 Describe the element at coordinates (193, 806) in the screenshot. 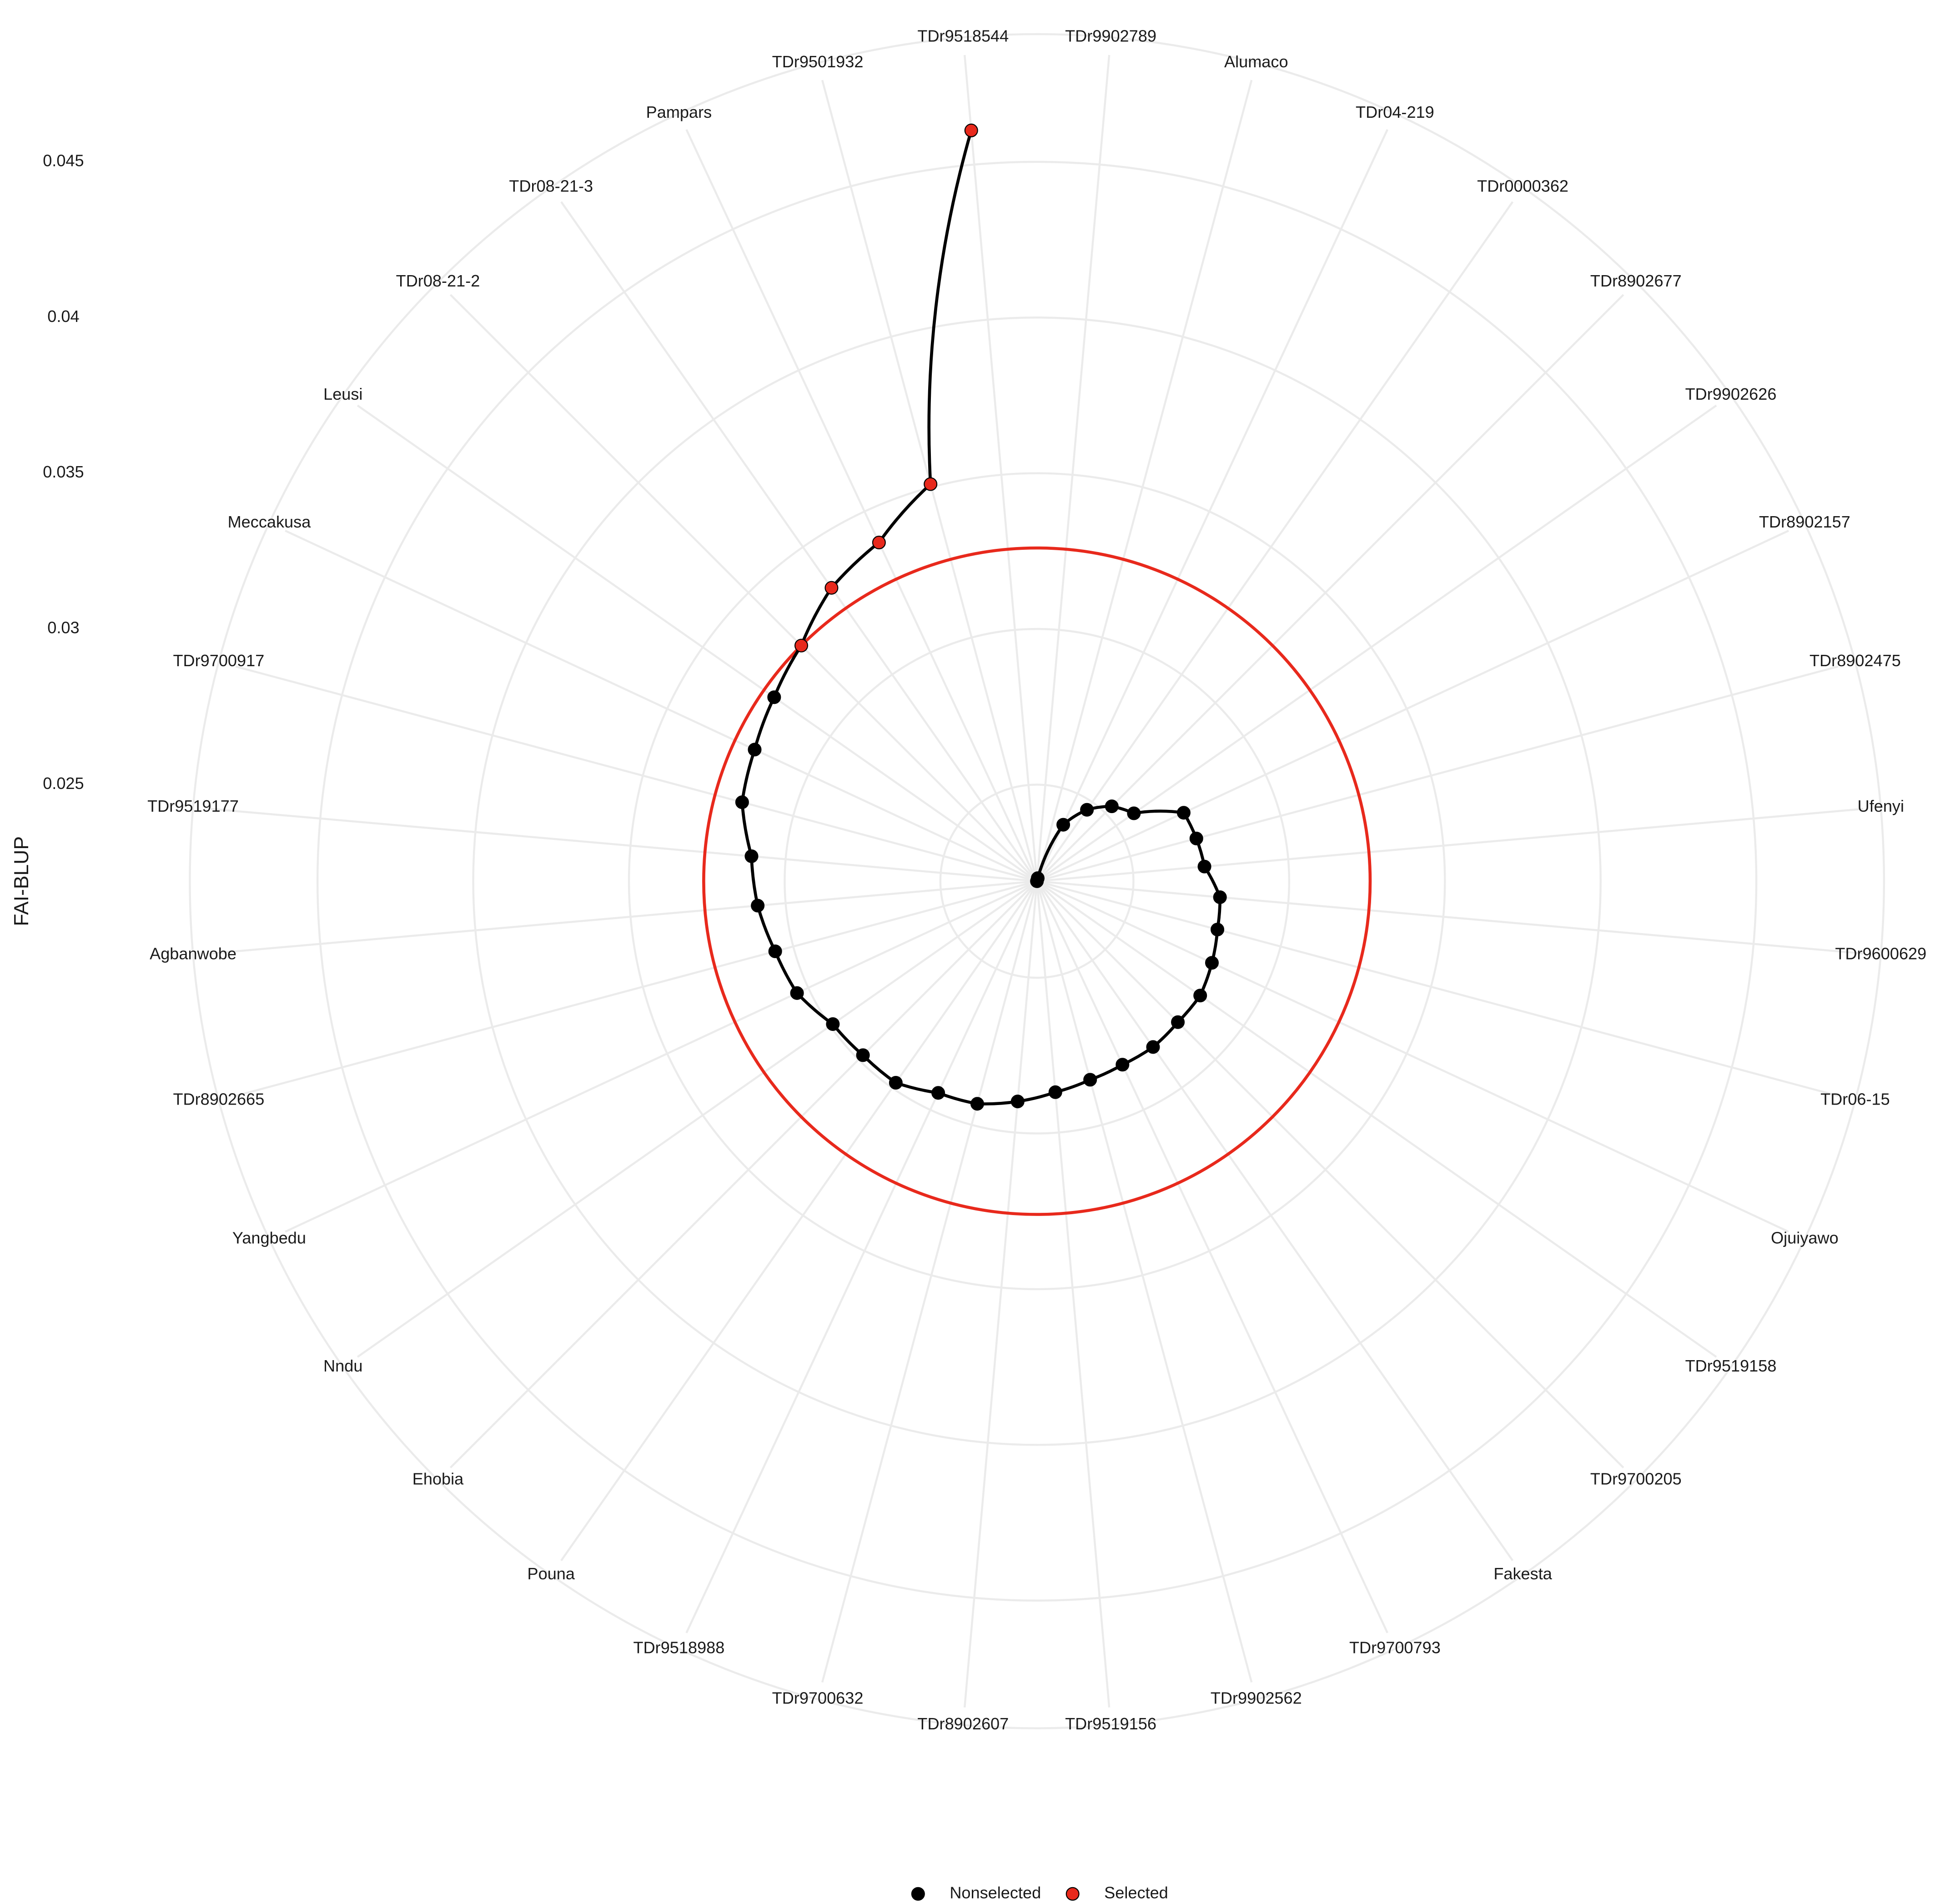

I see `category-label: TDr9519177` at that location.